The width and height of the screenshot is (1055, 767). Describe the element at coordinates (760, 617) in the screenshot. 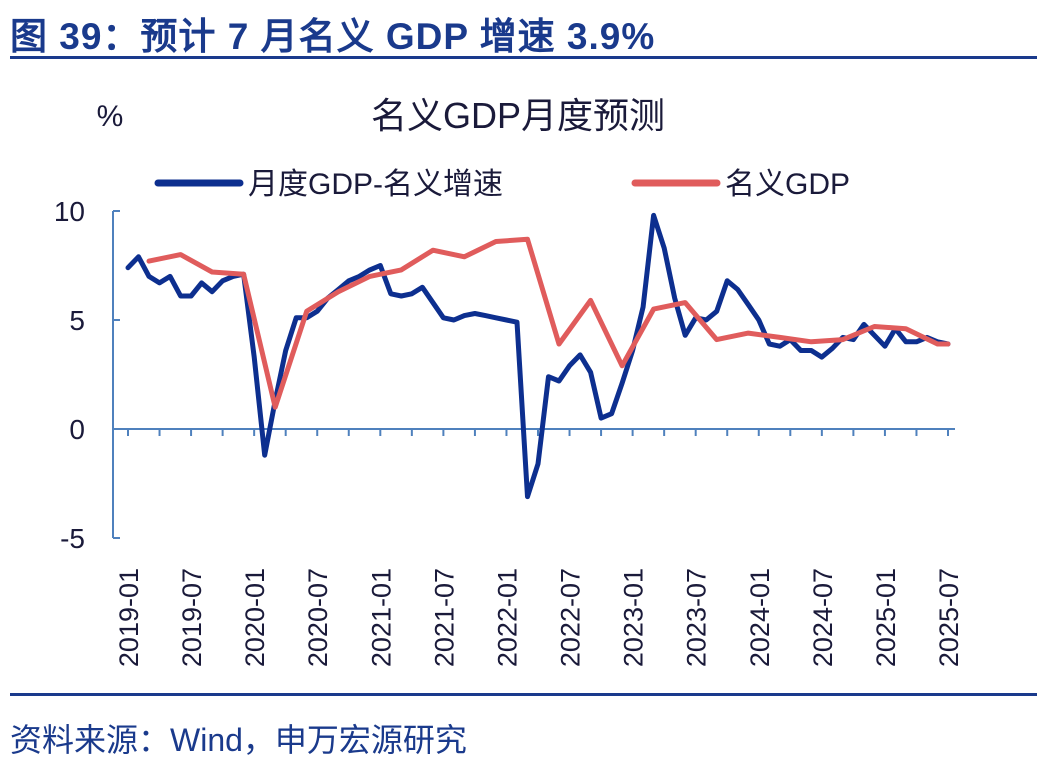

I see `x-tick-label: 2024-01` at that location.